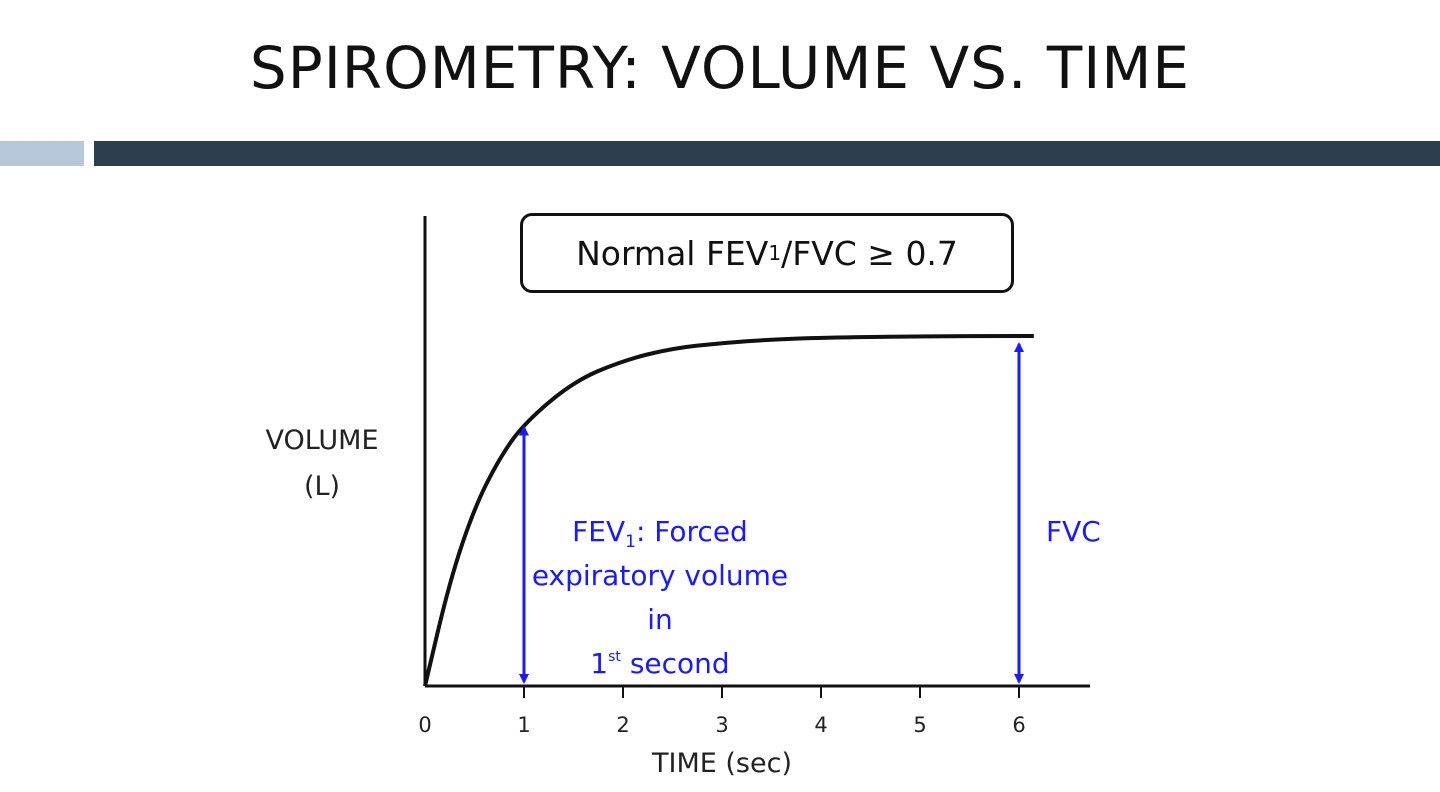 The width and height of the screenshot is (1440, 792). Describe the element at coordinates (524, 725) in the screenshot. I see `x-tick-label-1: 1` at that location.